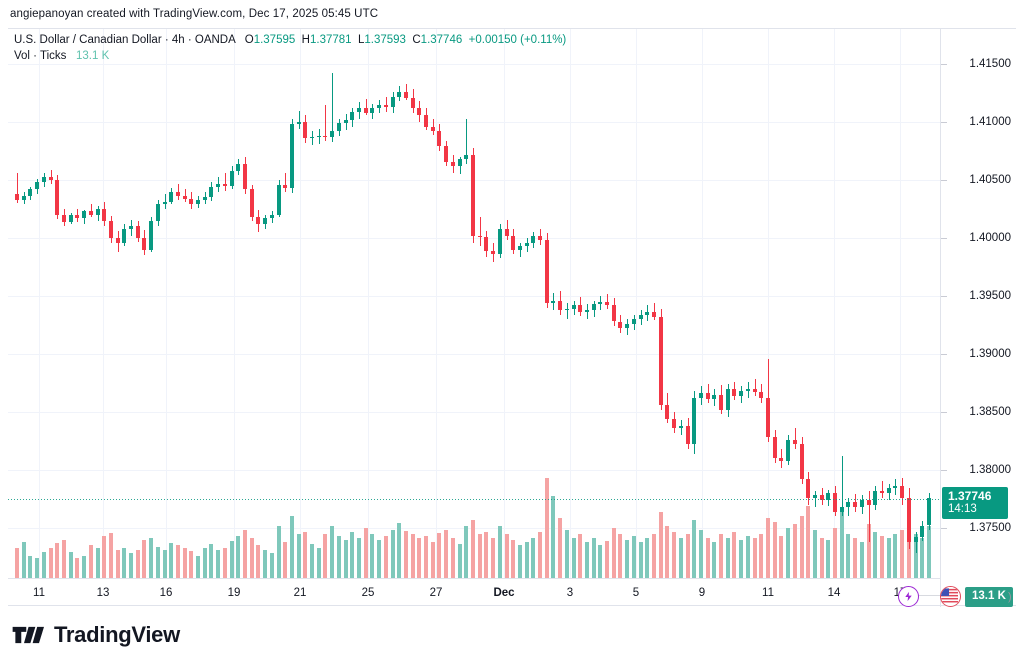 The width and height of the screenshot is (1024, 661). What do you see at coordinates (990, 296) in the screenshot?
I see `price-axis-label: 1.39500` at bounding box center [990, 296].